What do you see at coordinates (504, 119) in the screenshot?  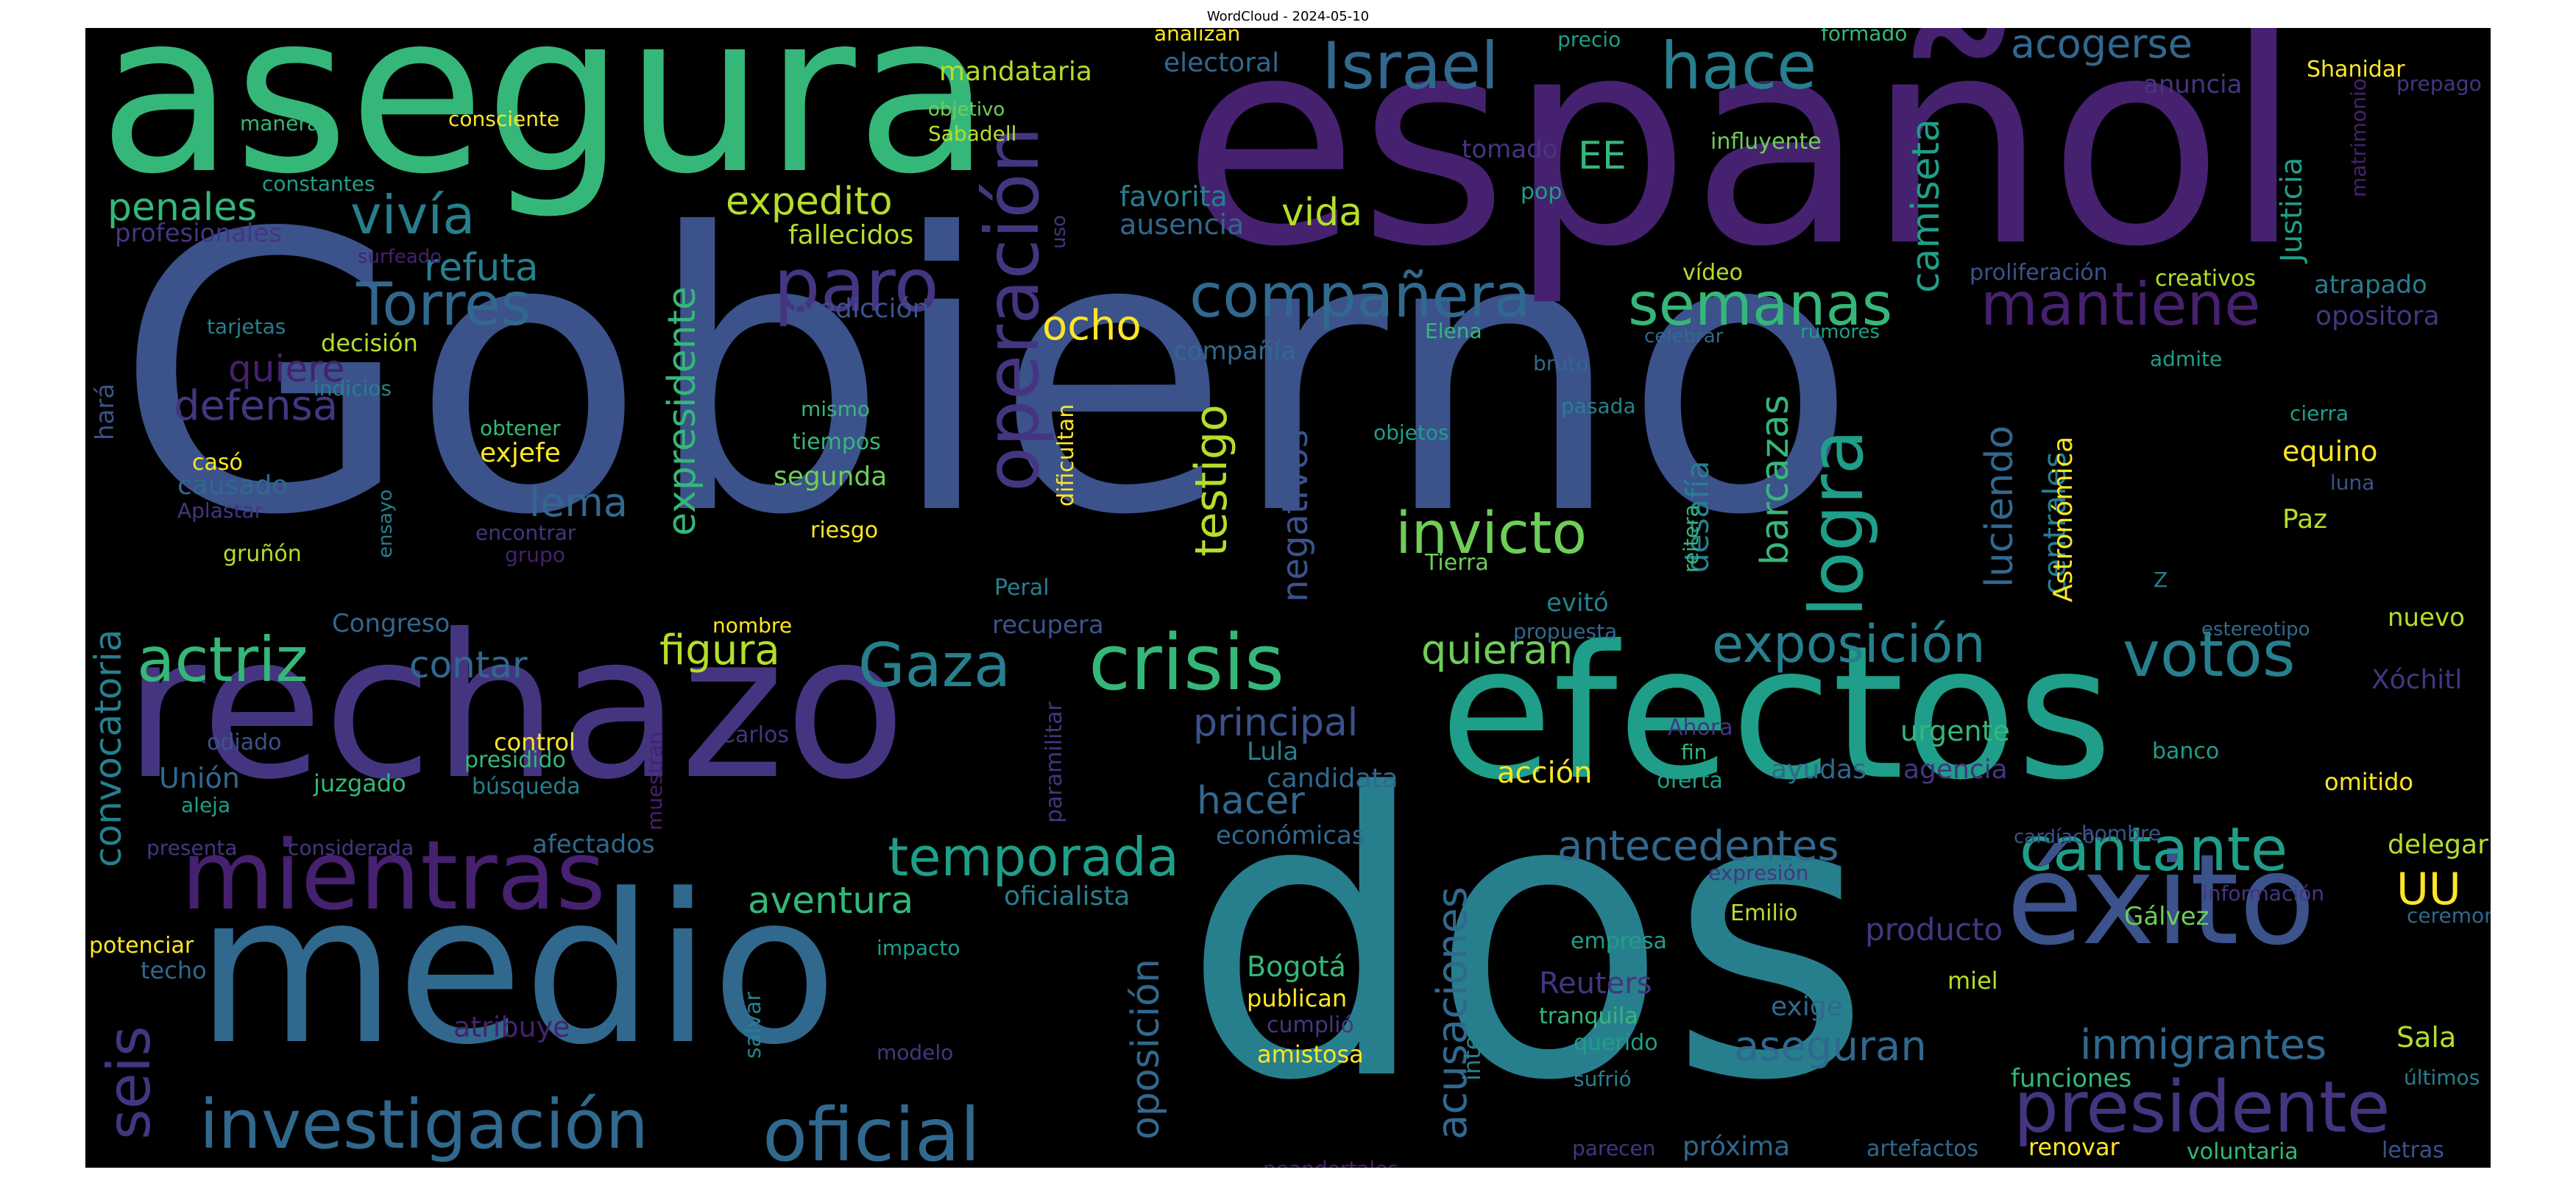 I see `word-consciente: consciente` at bounding box center [504, 119].